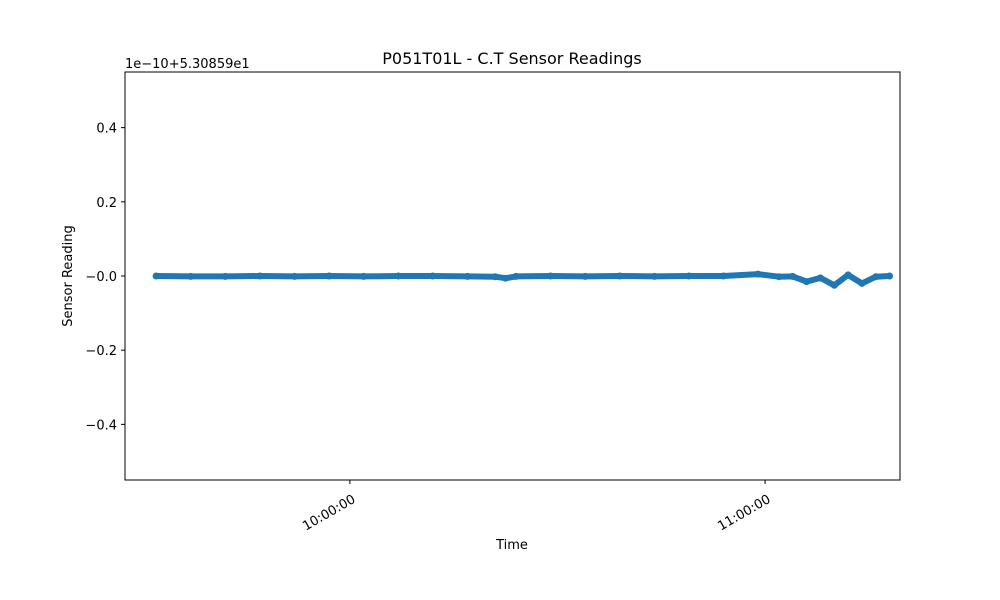  What do you see at coordinates (187, 64) in the screenshot?
I see `y-offset-label: 1e−10+5.30859e1` at bounding box center [187, 64].